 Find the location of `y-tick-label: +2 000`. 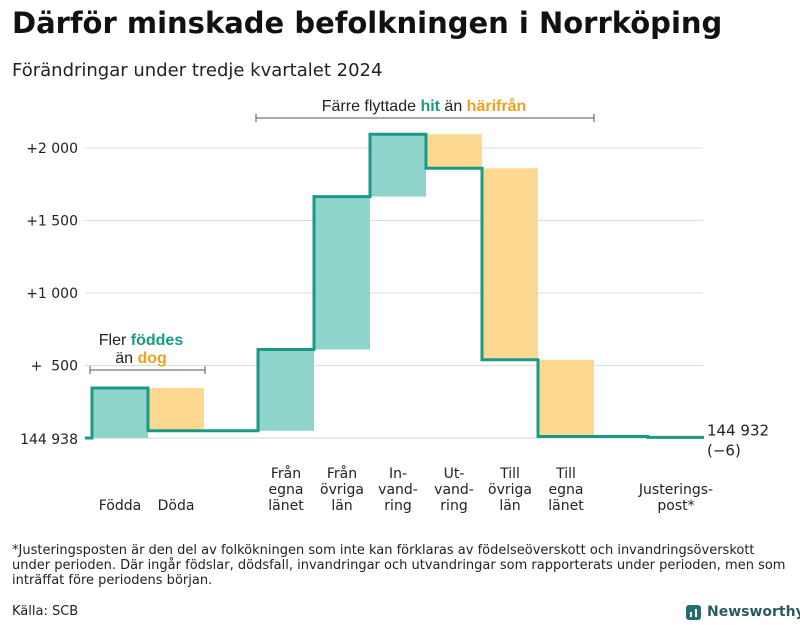

y-tick-label: +2 000 is located at coordinates (52, 149).